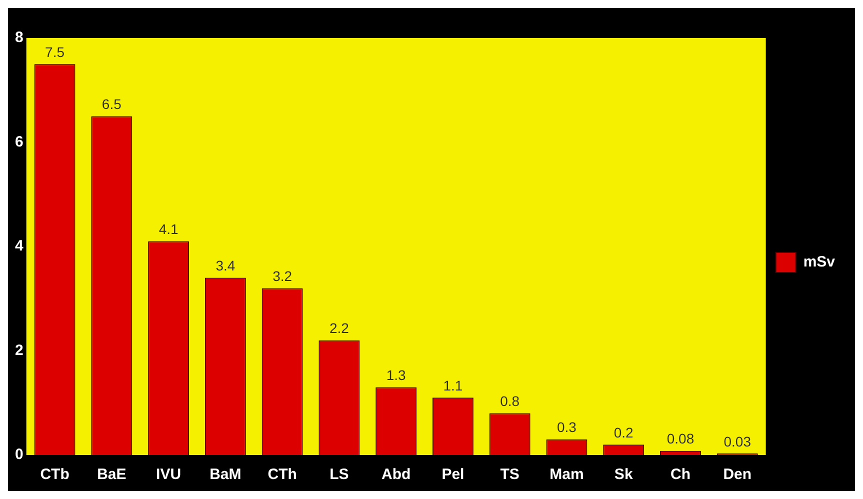  I want to click on x-tick-label: Pel, so click(453, 475).